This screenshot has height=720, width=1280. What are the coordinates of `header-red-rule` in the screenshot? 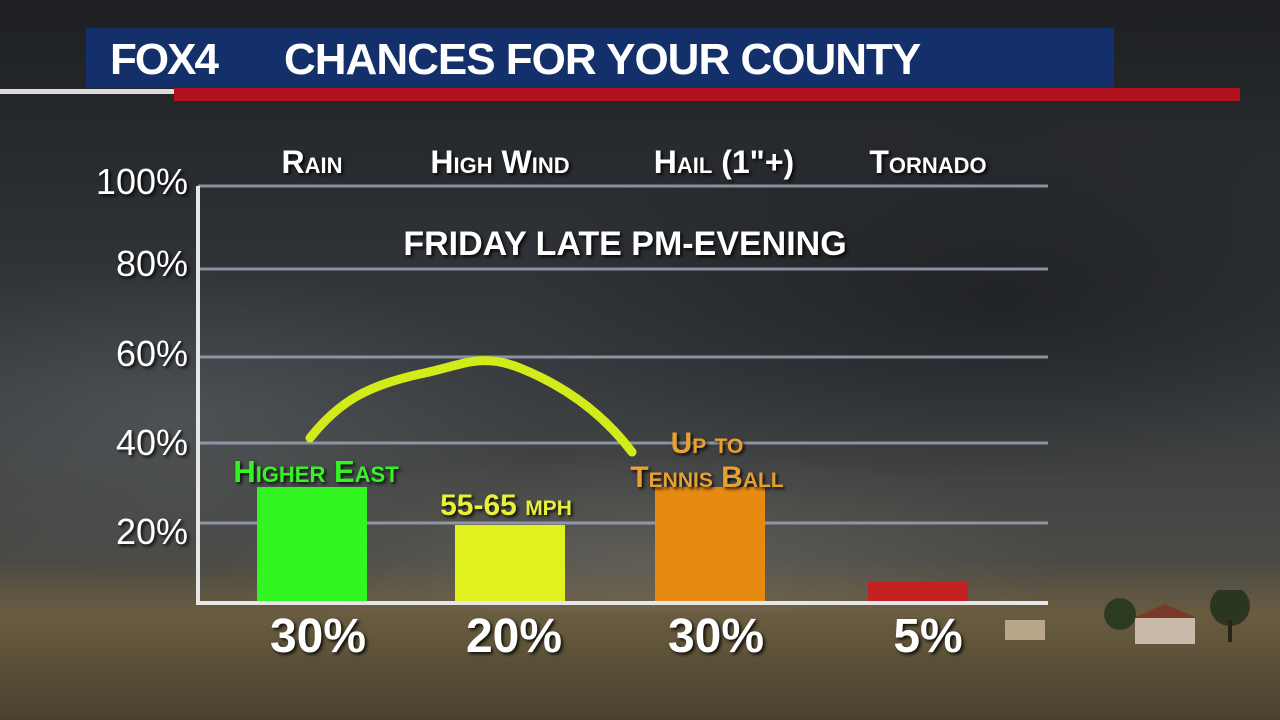 It's located at (707, 94).